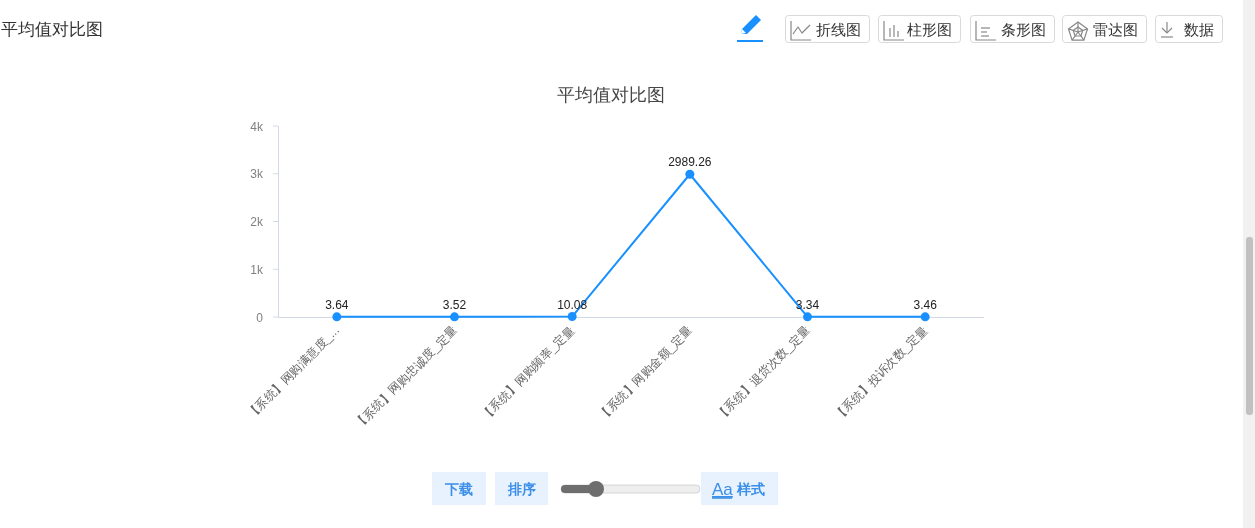  What do you see at coordinates (611, 95) in the screenshot?
I see `chart-title: 平均值对比图` at bounding box center [611, 95].